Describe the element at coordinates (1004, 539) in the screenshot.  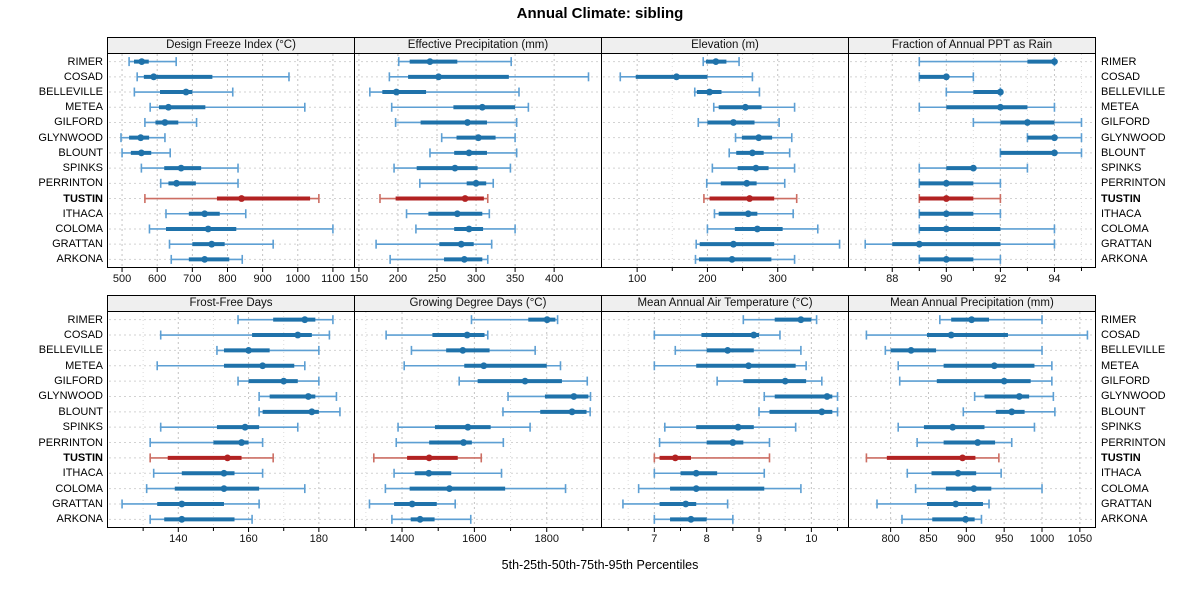
I see `tick-label: 950` at that location.